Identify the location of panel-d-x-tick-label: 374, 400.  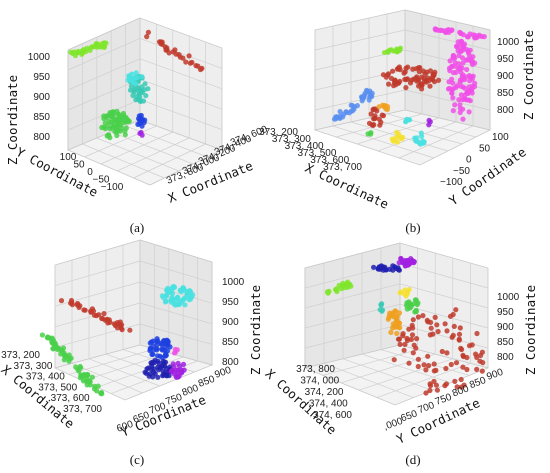
(328, 404).